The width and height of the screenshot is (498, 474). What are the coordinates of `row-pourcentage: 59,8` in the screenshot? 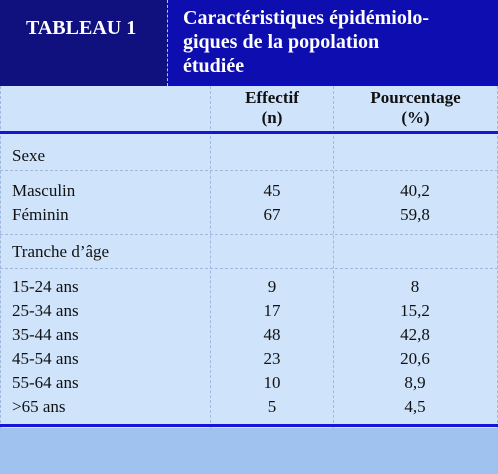 It's located at (415, 214).